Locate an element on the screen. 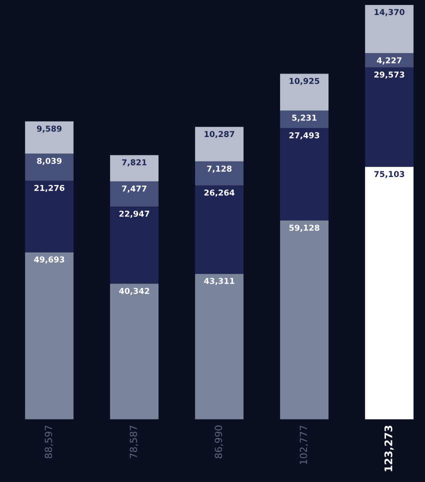 The image size is (425, 482). data-label: 4,227 is located at coordinates (389, 60).